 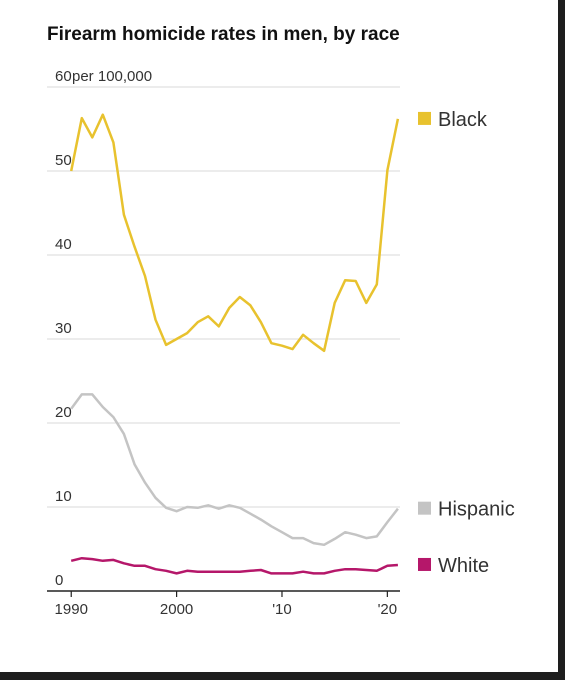 What do you see at coordinates (63, 328) in the screenshot?
I see `y-tick-label: 30` at bounding box center [63, 328].